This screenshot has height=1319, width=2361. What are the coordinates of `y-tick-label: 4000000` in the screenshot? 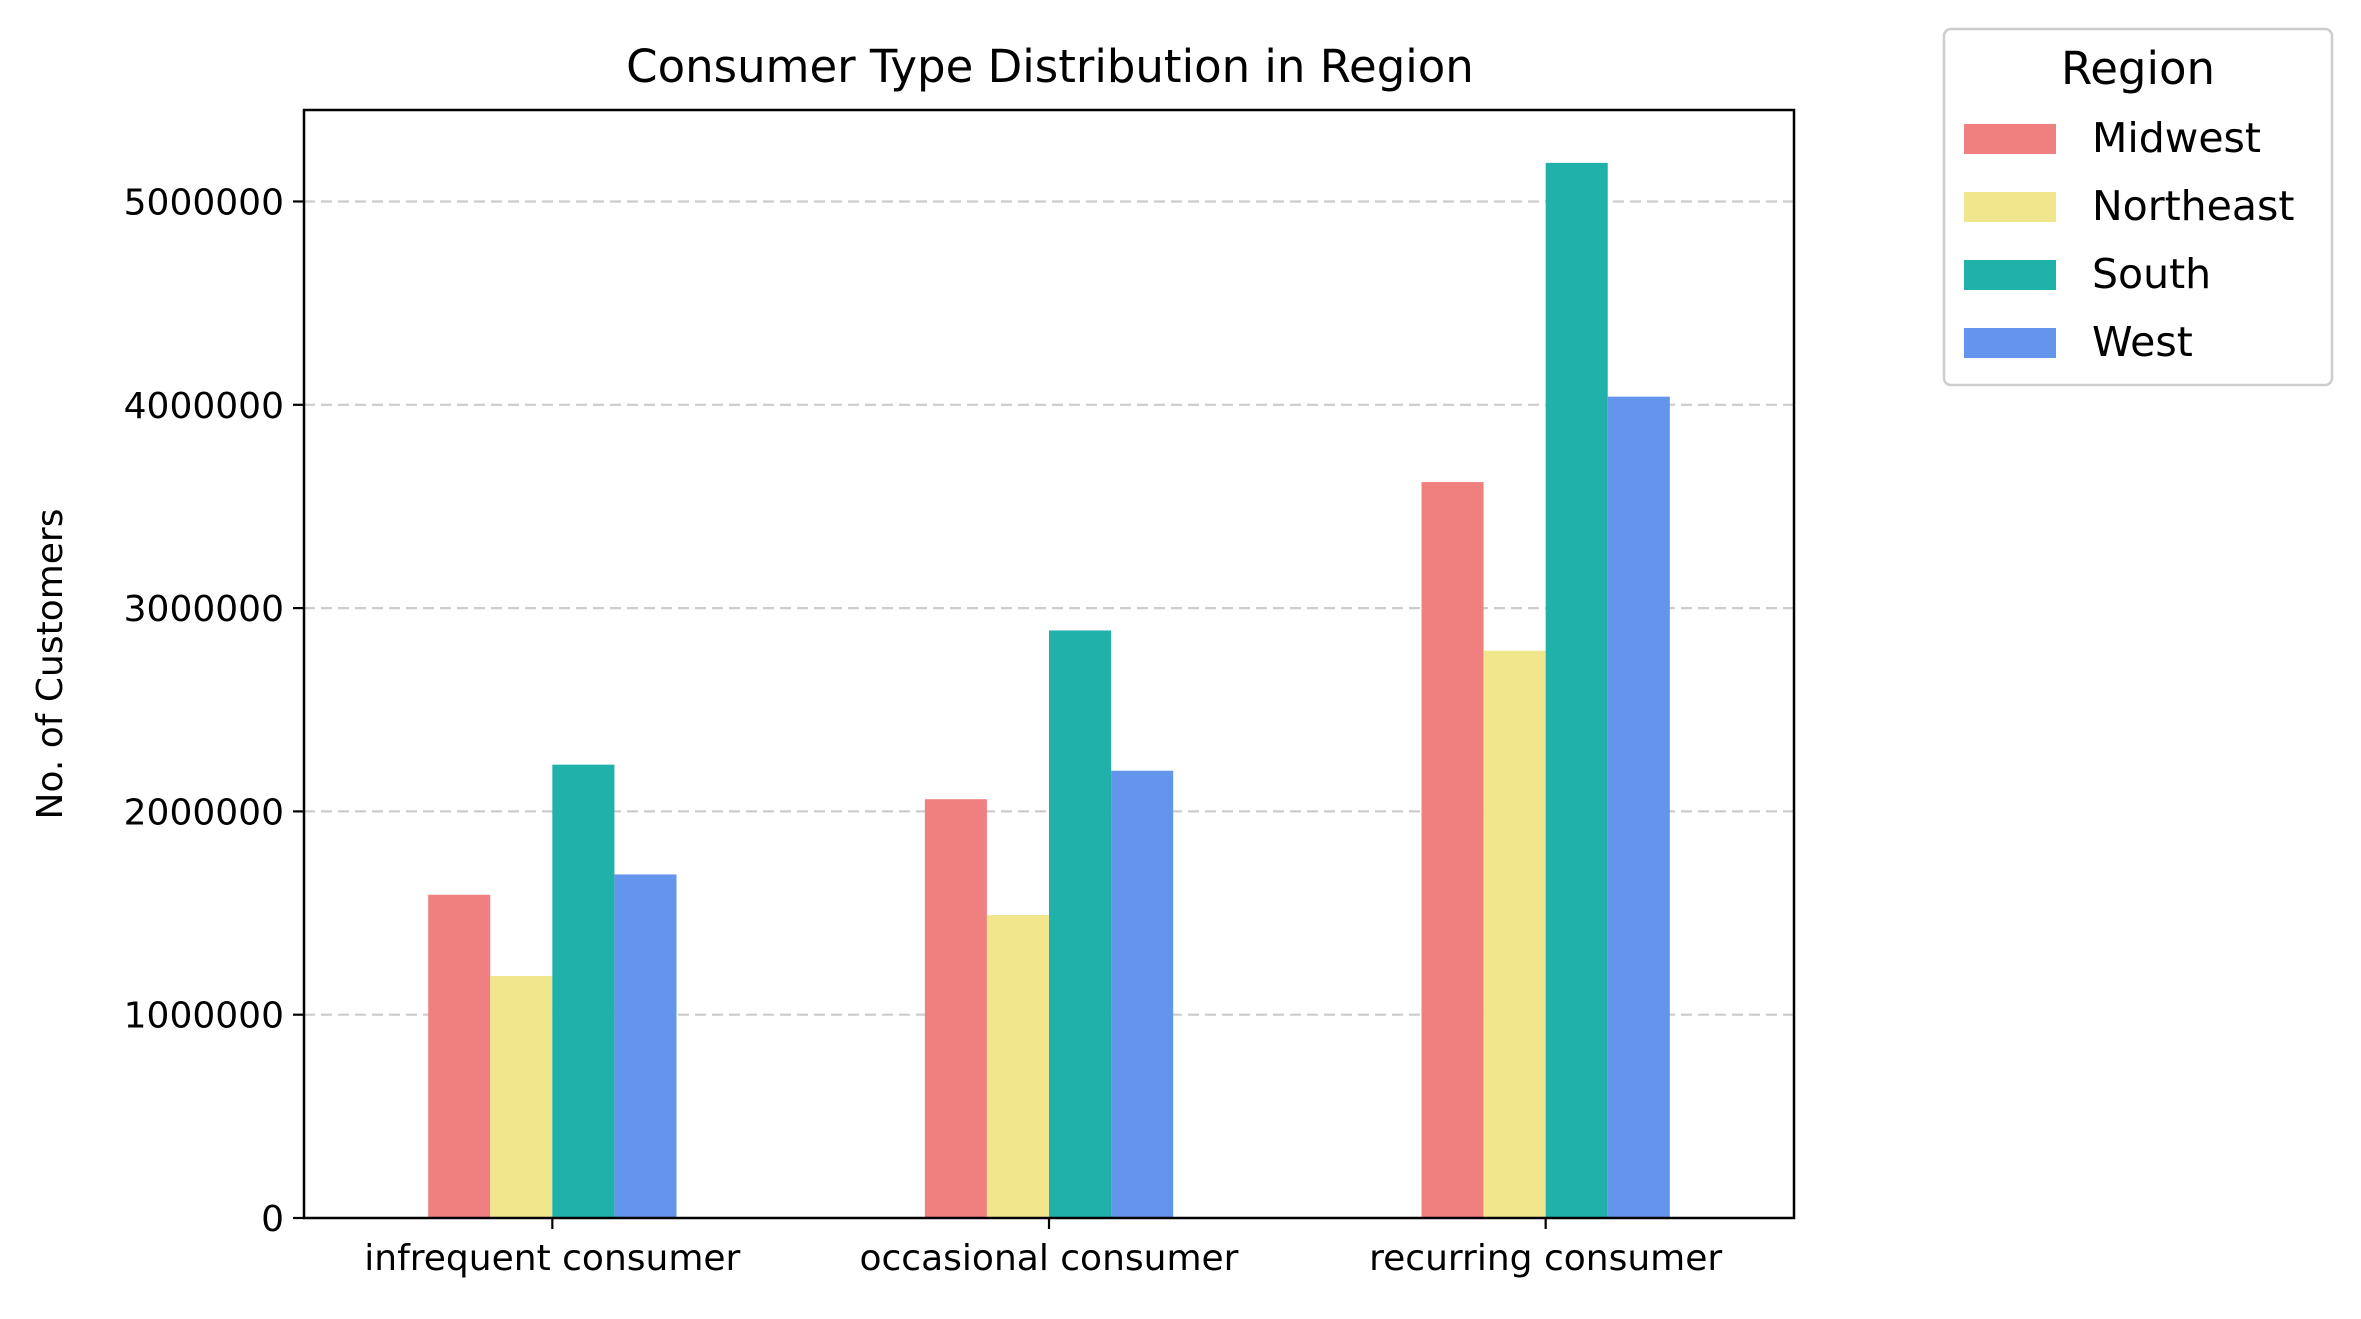 It's located at (204, 406).